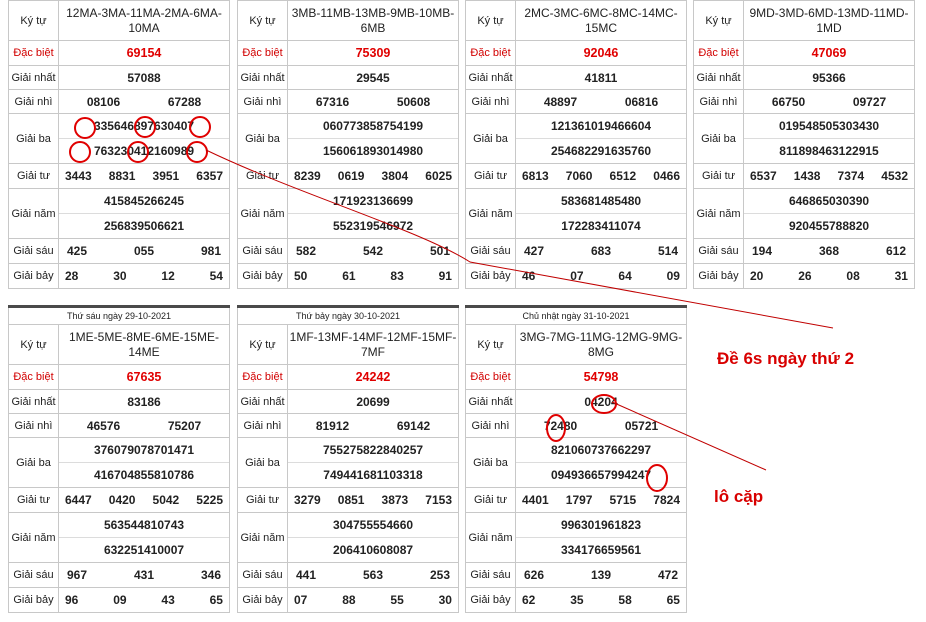  Describe the element at coordinates (628, 525) in the screenshot. I see `prize-number: 1823` at that location.